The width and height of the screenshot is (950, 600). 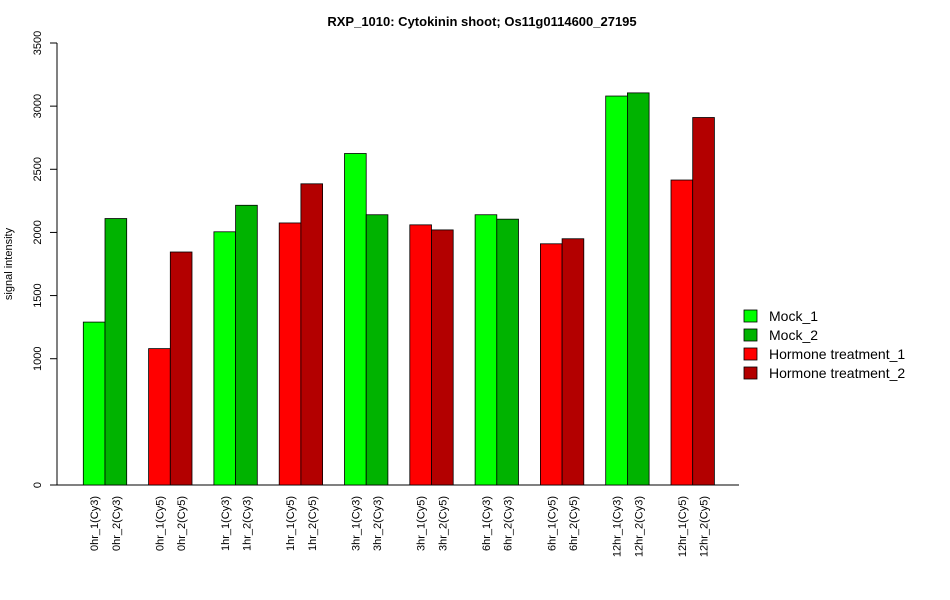 I want to click on y-tick-label: 3500, so click(x=38, y=43).